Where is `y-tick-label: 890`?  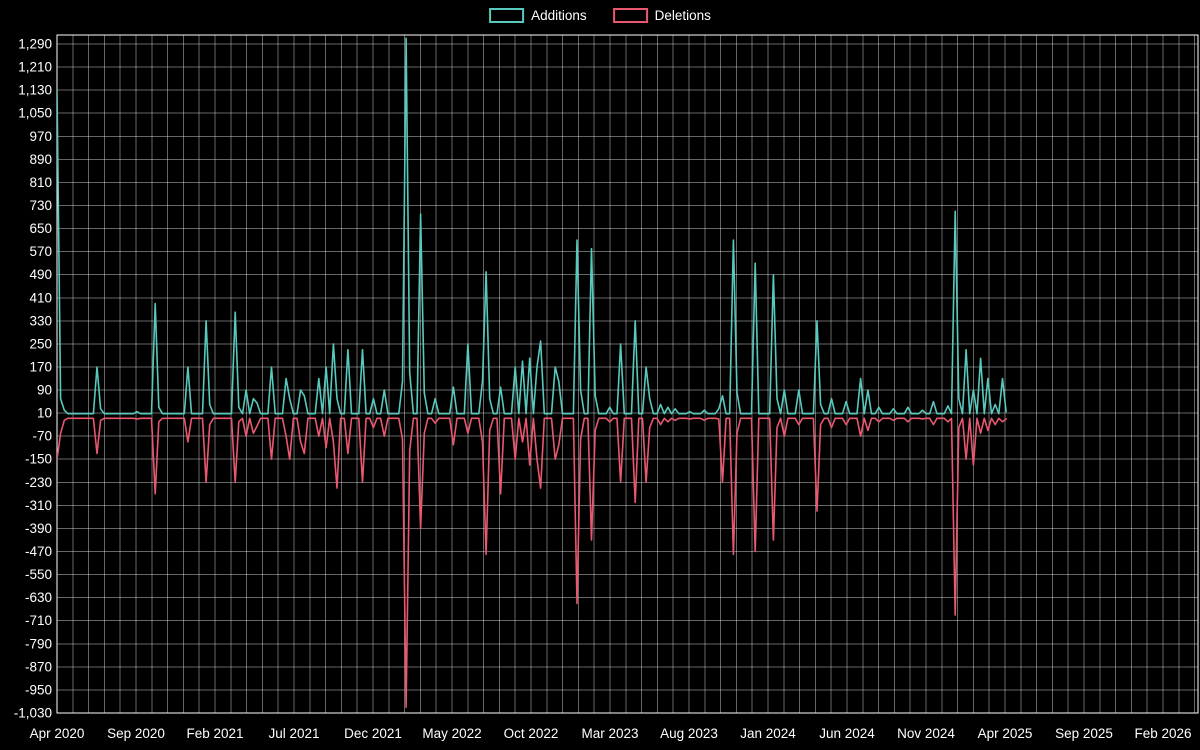
y-tick-label: 890 is located at coordinates (40, 159).